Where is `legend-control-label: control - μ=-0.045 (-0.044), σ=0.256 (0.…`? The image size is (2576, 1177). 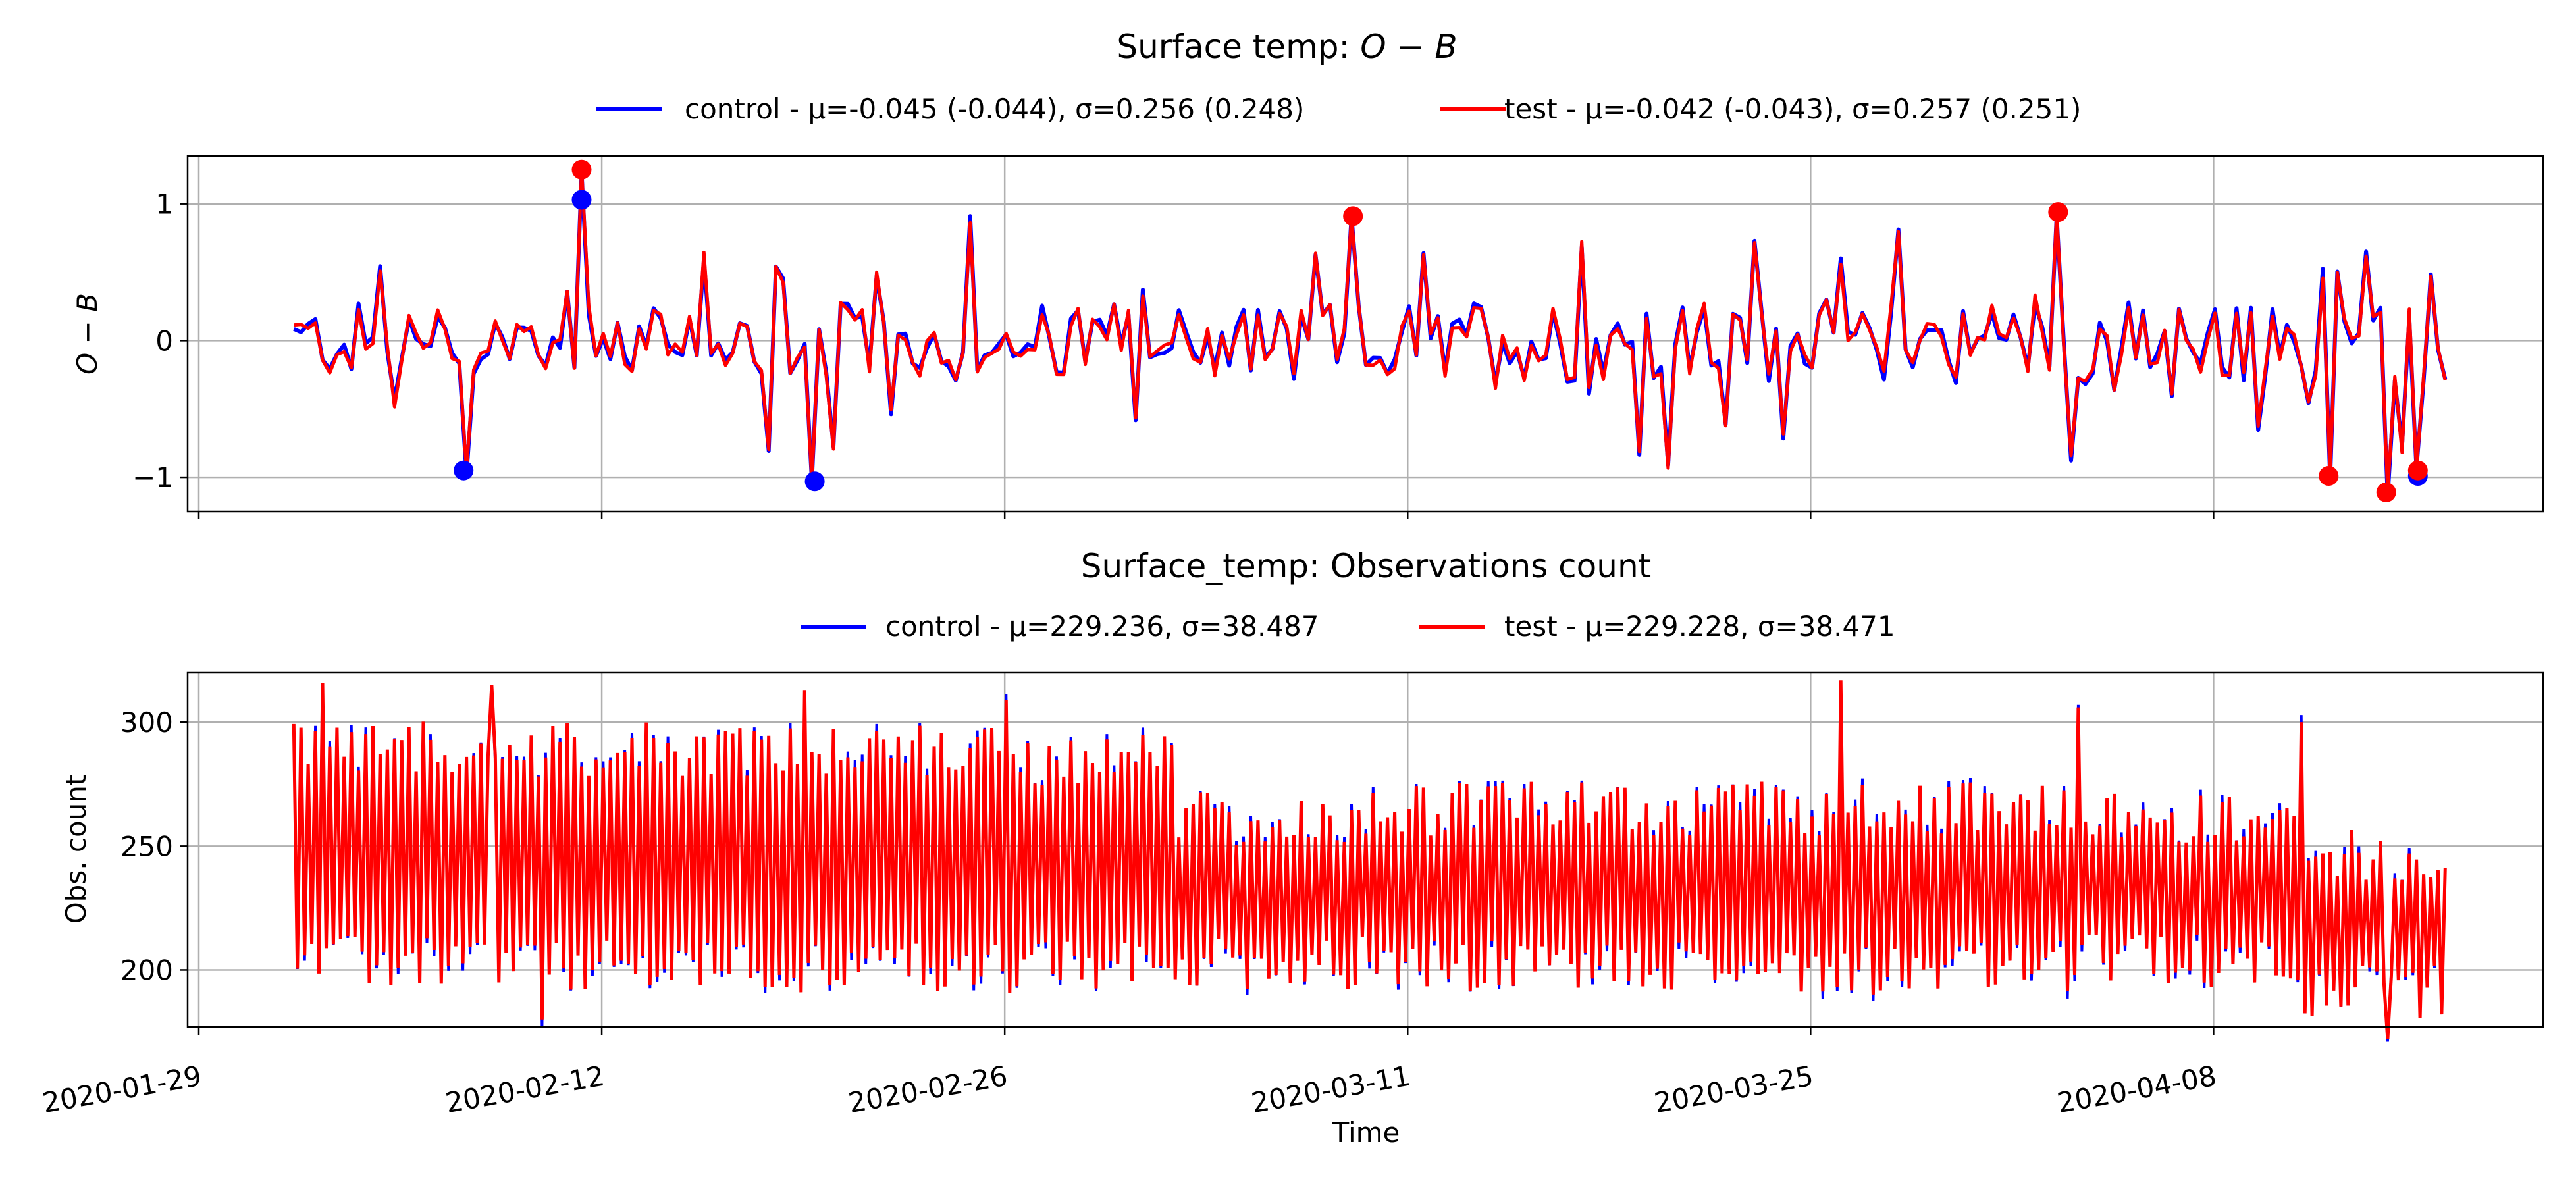 legend-control-label: control - μ=-0.045 (-0.044), σ=0.256 (0.… is located at coordinates (994, 109).